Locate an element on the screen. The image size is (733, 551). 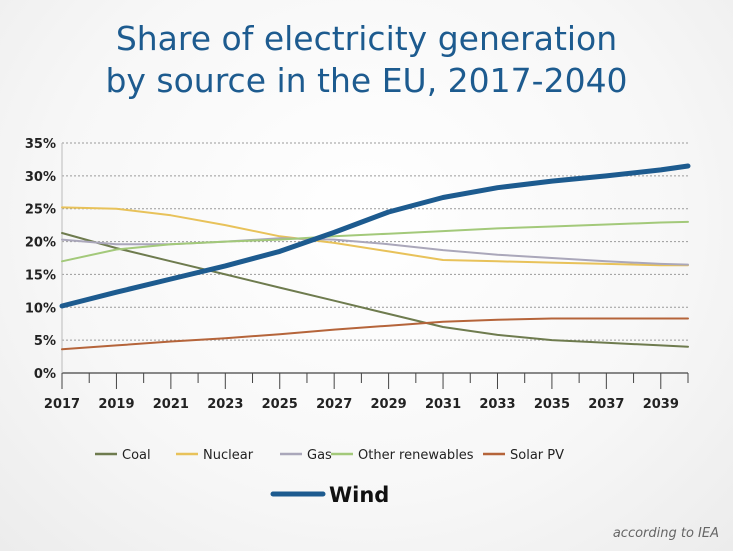
series-line-solar-pv is located at coordinates (375, 334).